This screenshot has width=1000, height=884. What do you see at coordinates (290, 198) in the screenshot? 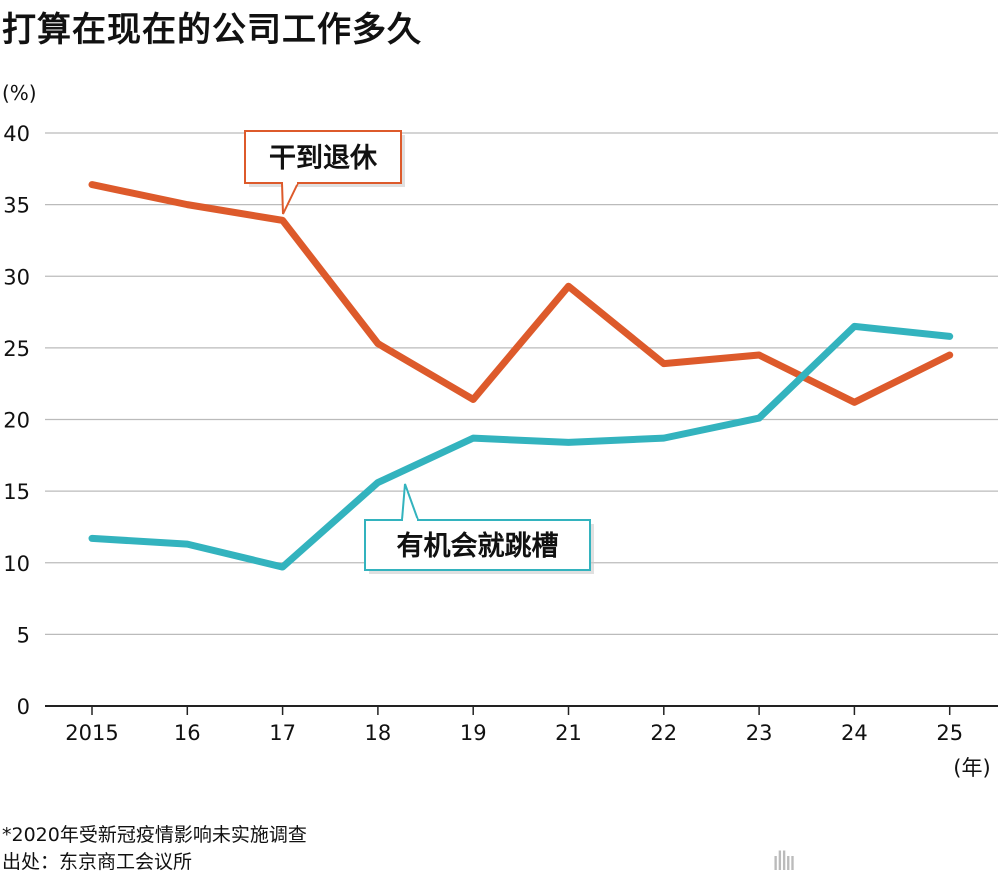
I see `legend-callout-retire-pointer` at bounding box center [290, 198].